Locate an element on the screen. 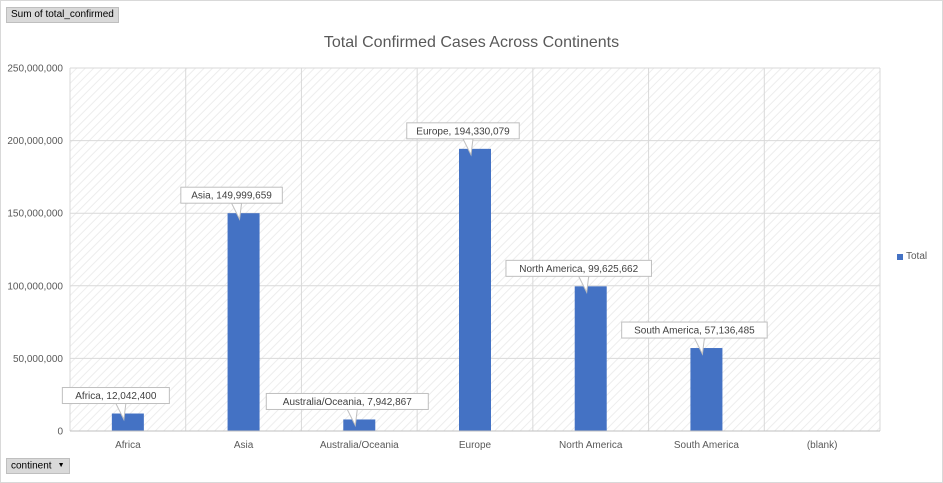 The height and width of the screenshot is (483, 943). y-tick-label: 100,000,000 is located at coordinates (35, 286).